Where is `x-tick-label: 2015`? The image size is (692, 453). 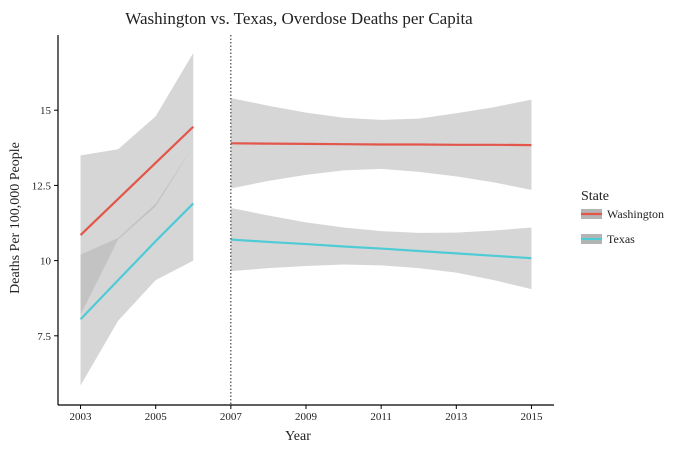 x-tick-label: 2015 is located at coordinates (531, 417).